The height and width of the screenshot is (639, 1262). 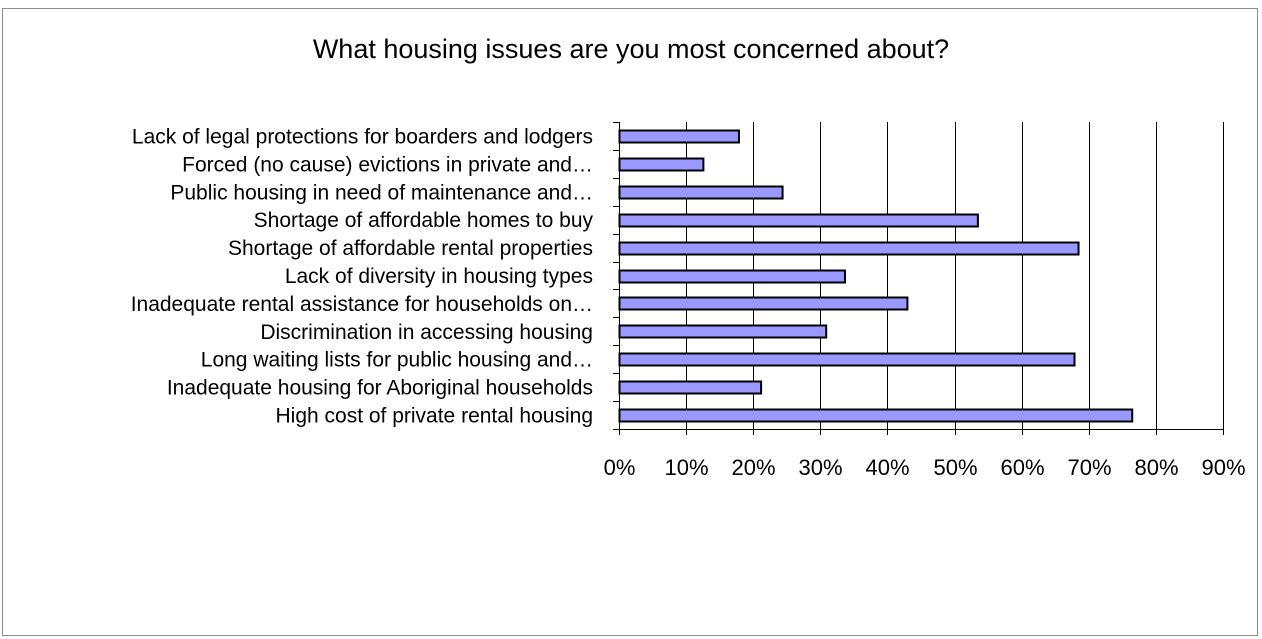 I want to click on x-tick-label: 0%, so click(x=620, y=467).